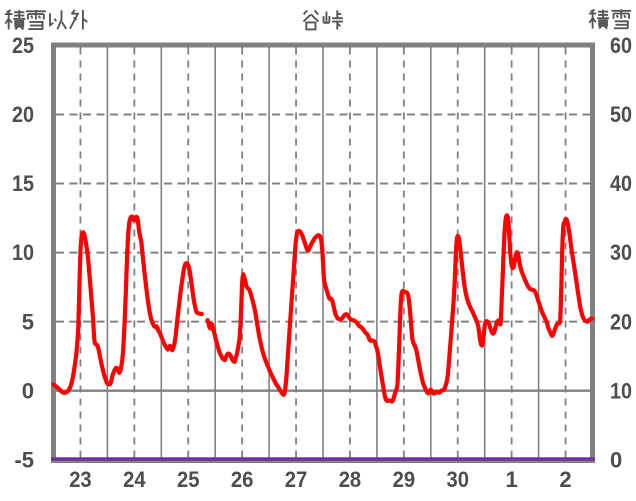 The image size is (636, 501). What do you see at coordinates (565, 479) in the screenshot?
I see `svg-text: 2` at bounding box center [565, 479].